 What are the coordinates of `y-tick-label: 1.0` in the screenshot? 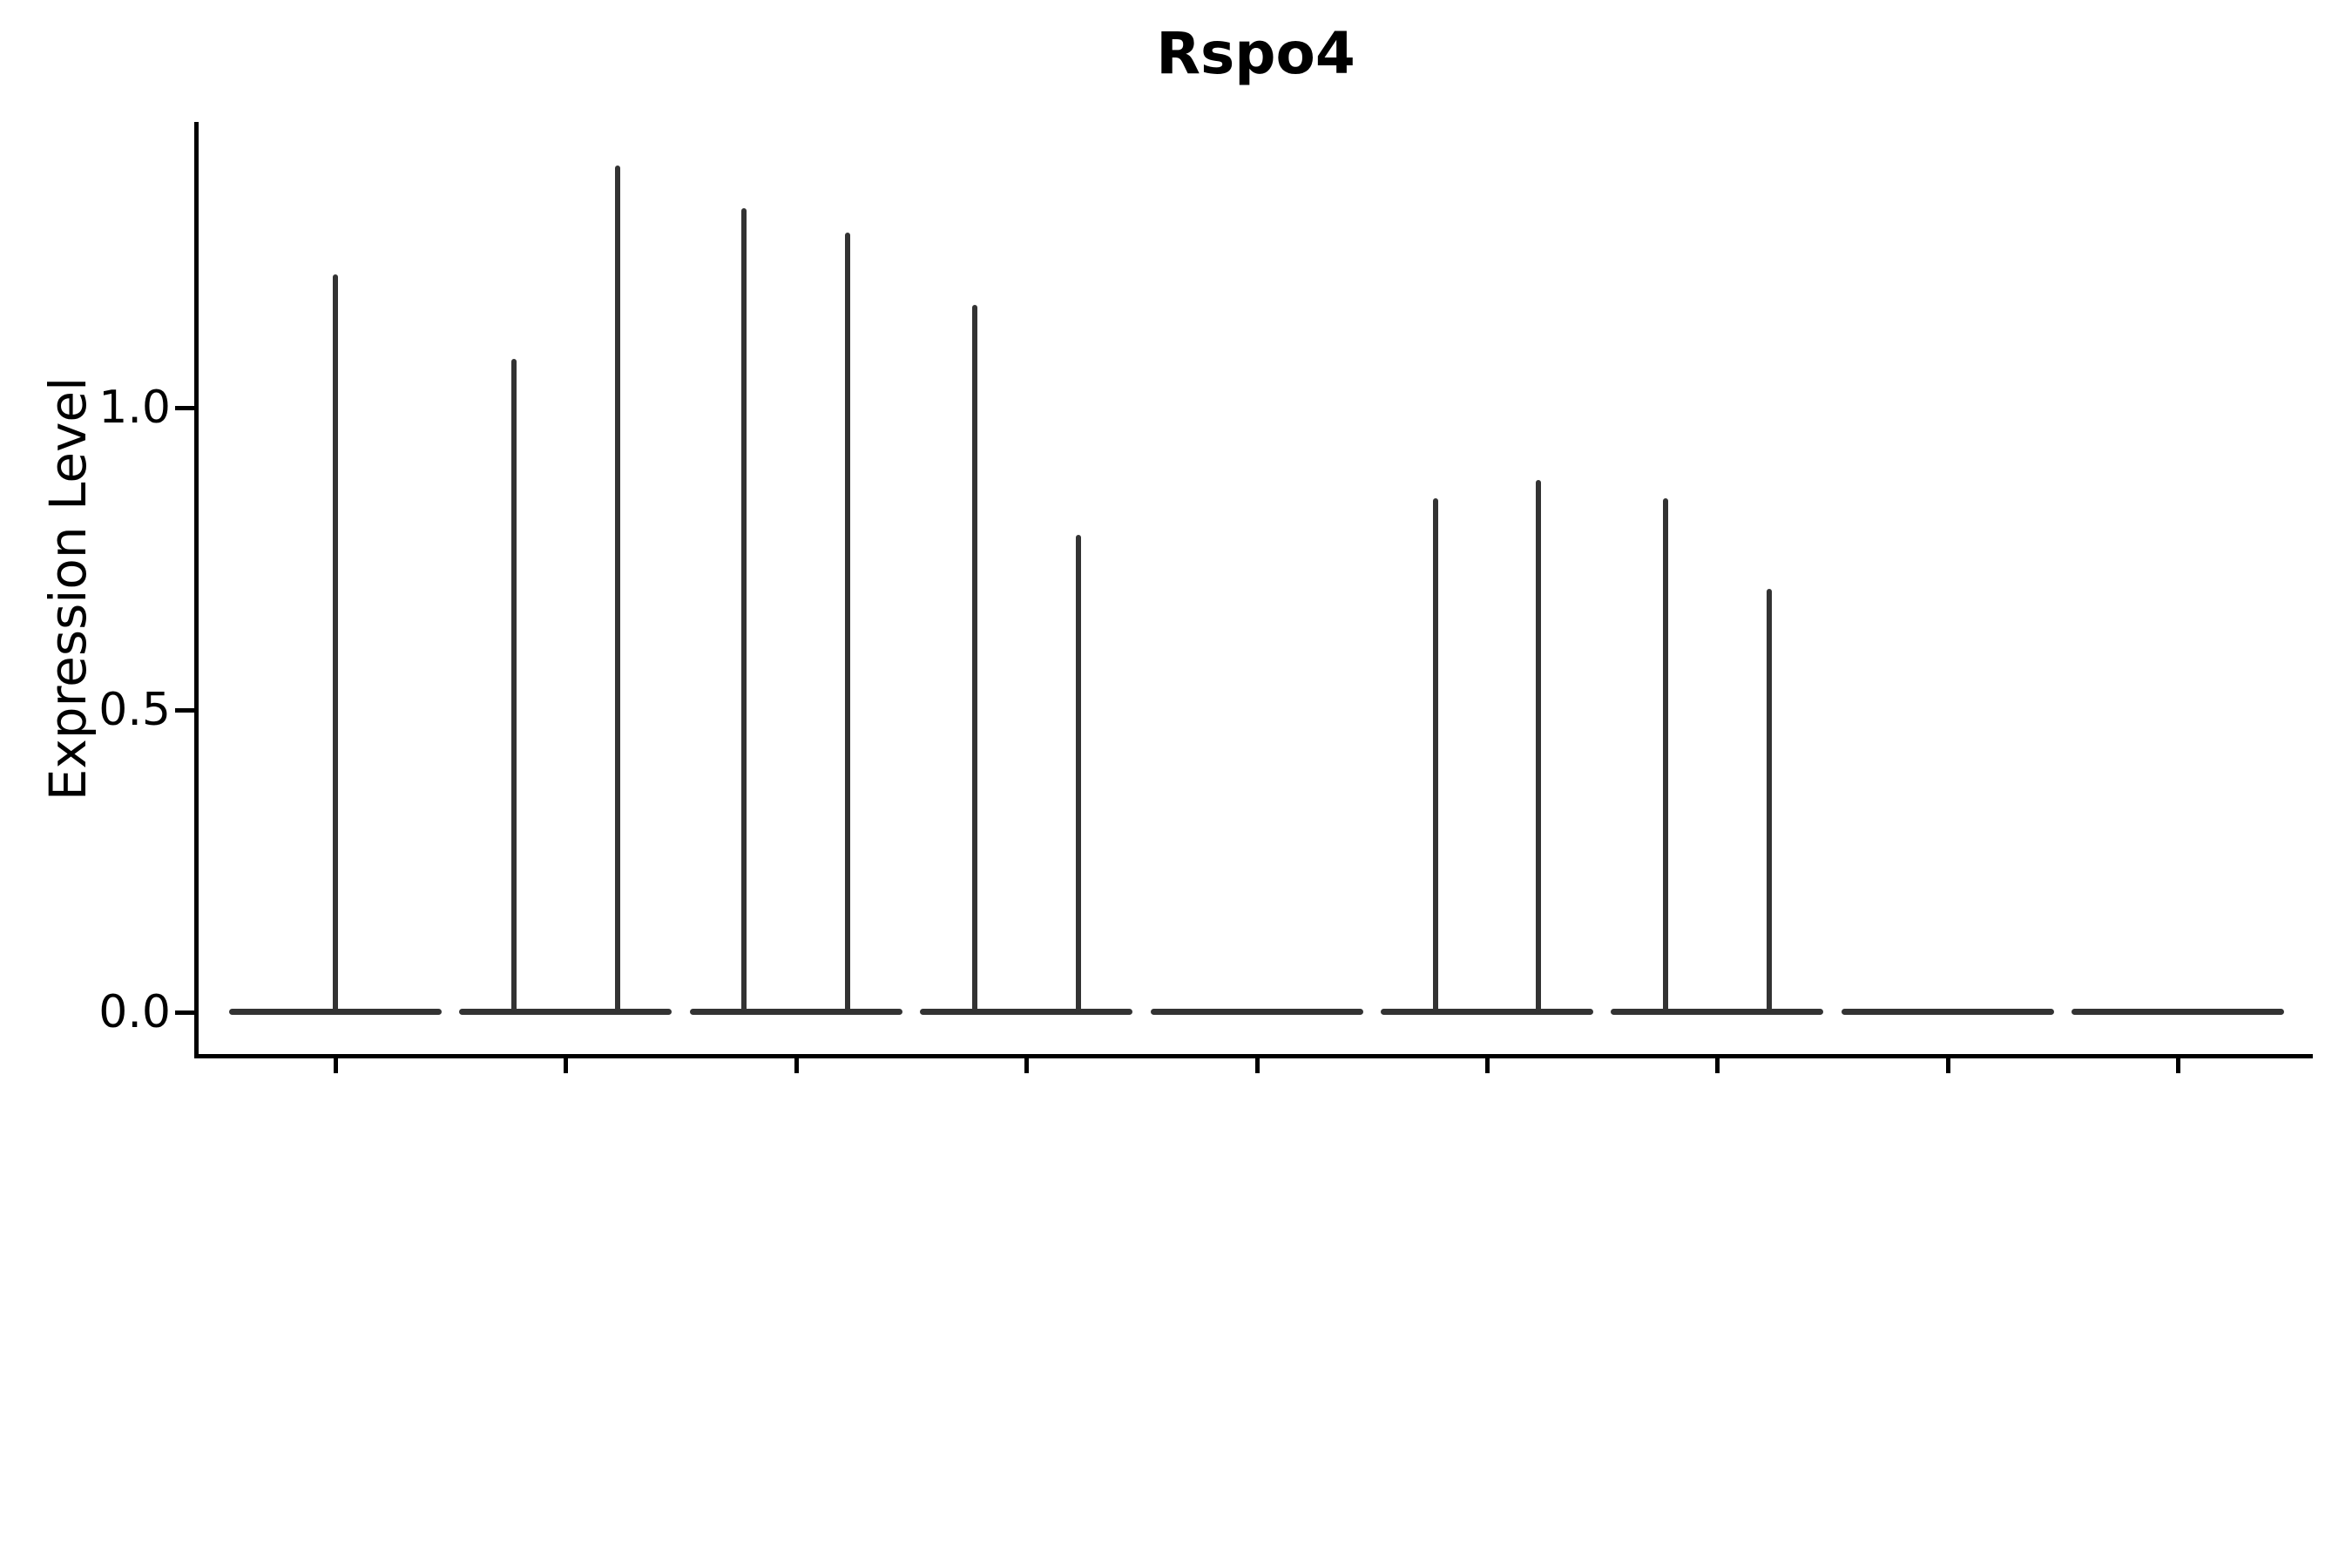 It's located at (134, 408).